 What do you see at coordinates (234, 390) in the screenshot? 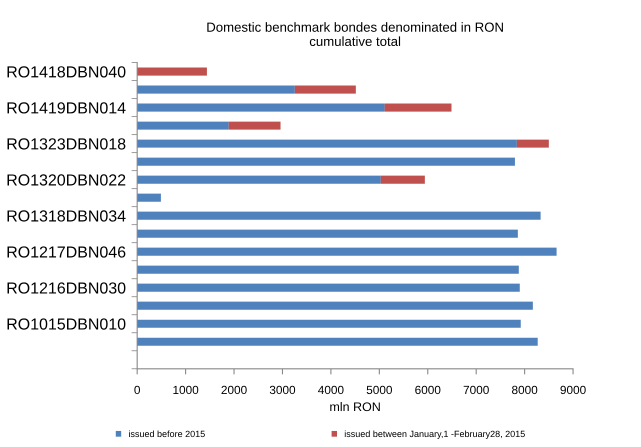
I see `x-tick-label: 2000` at bounding box center [234, 390].